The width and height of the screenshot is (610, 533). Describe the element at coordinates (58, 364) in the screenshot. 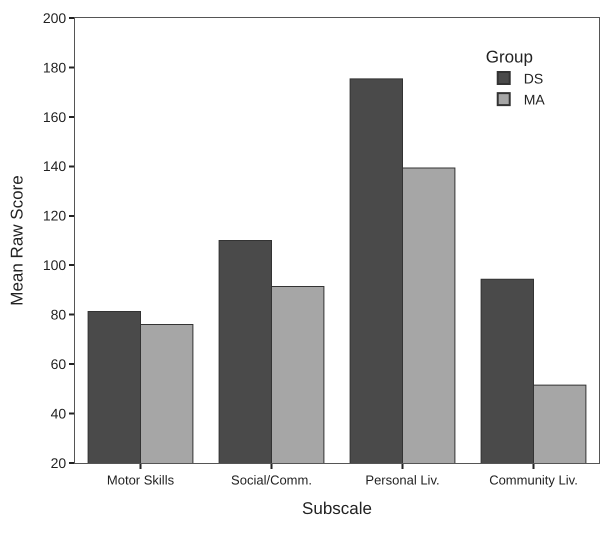

I see `y-tick-label: 60` at that location.